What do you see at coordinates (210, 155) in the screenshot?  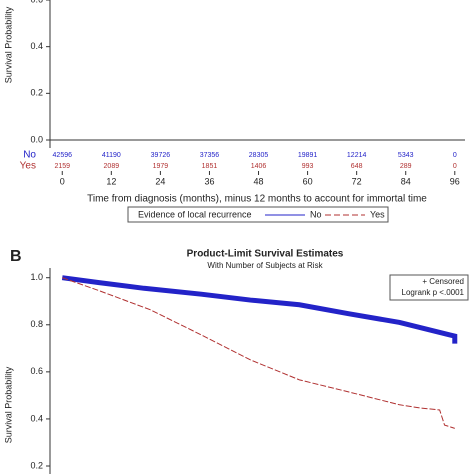 I see `risk-count: 37356` at bounding box center [210, 155].